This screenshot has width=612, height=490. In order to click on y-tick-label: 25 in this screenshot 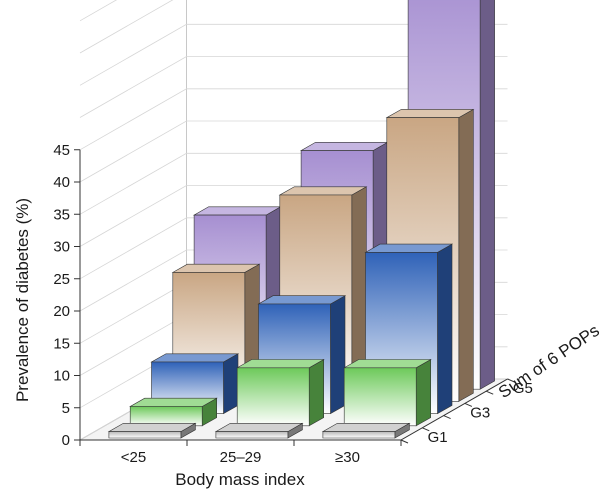, I will do `click(61, 279)`.